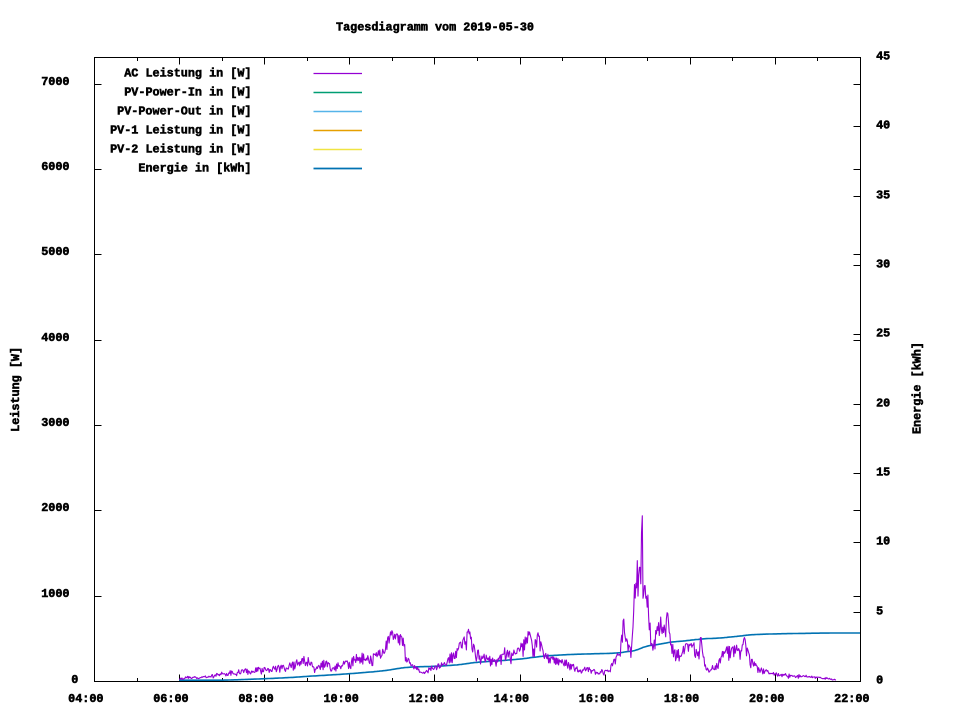  I want to click on svg-text: Leistung [W], so click(16, 389).